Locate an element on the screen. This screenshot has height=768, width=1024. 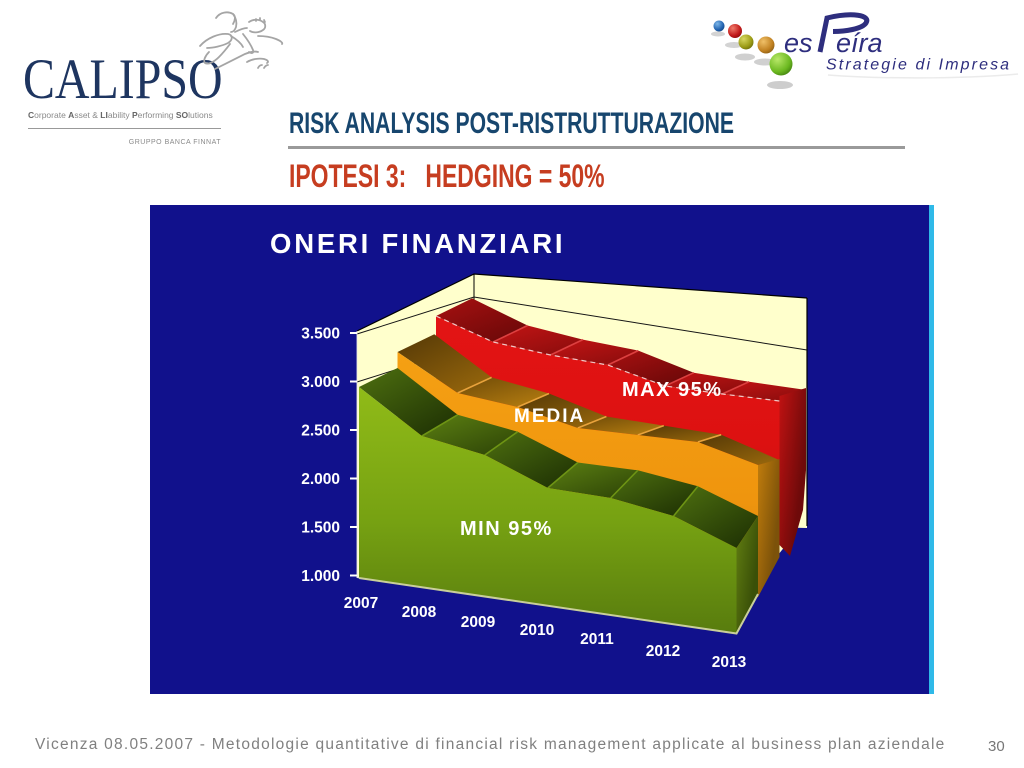
svg-text: ONERI FINANZIARI is located at coordinates (417, 243).